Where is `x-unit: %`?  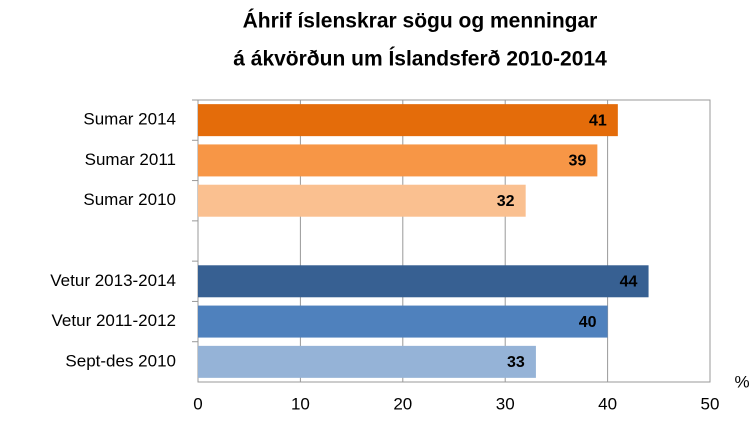 x-unit: % is located at coordinates (741, 381).